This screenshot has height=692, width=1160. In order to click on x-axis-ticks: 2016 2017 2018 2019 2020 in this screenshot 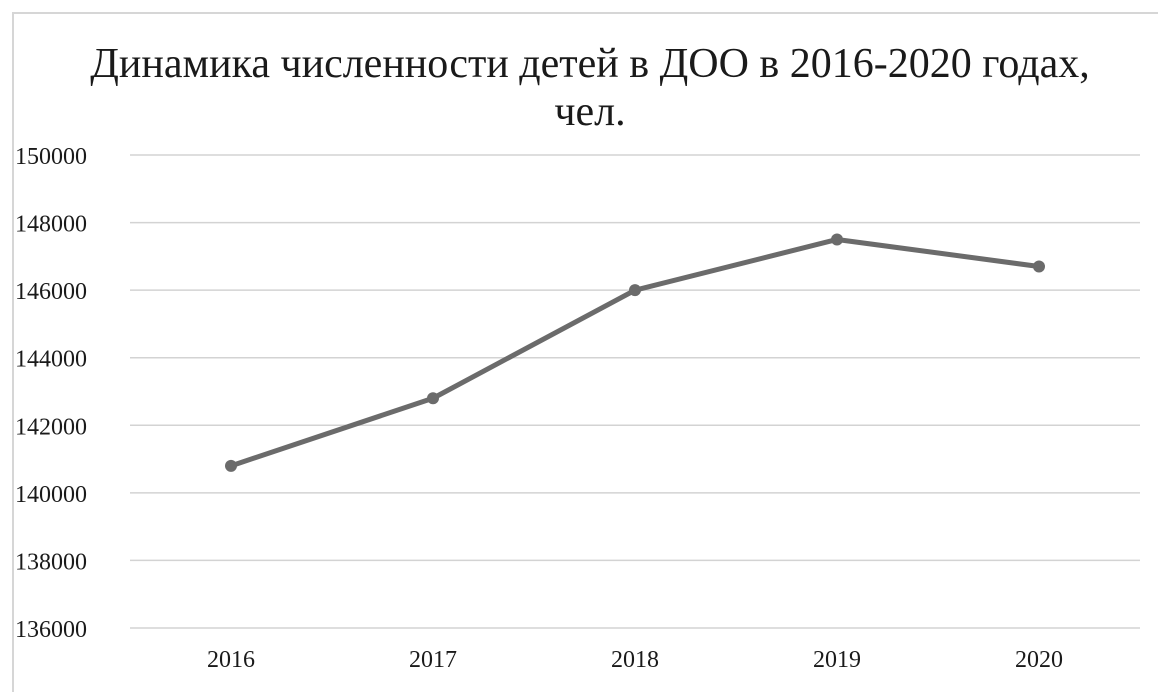, I will do `click(635, 660)`.